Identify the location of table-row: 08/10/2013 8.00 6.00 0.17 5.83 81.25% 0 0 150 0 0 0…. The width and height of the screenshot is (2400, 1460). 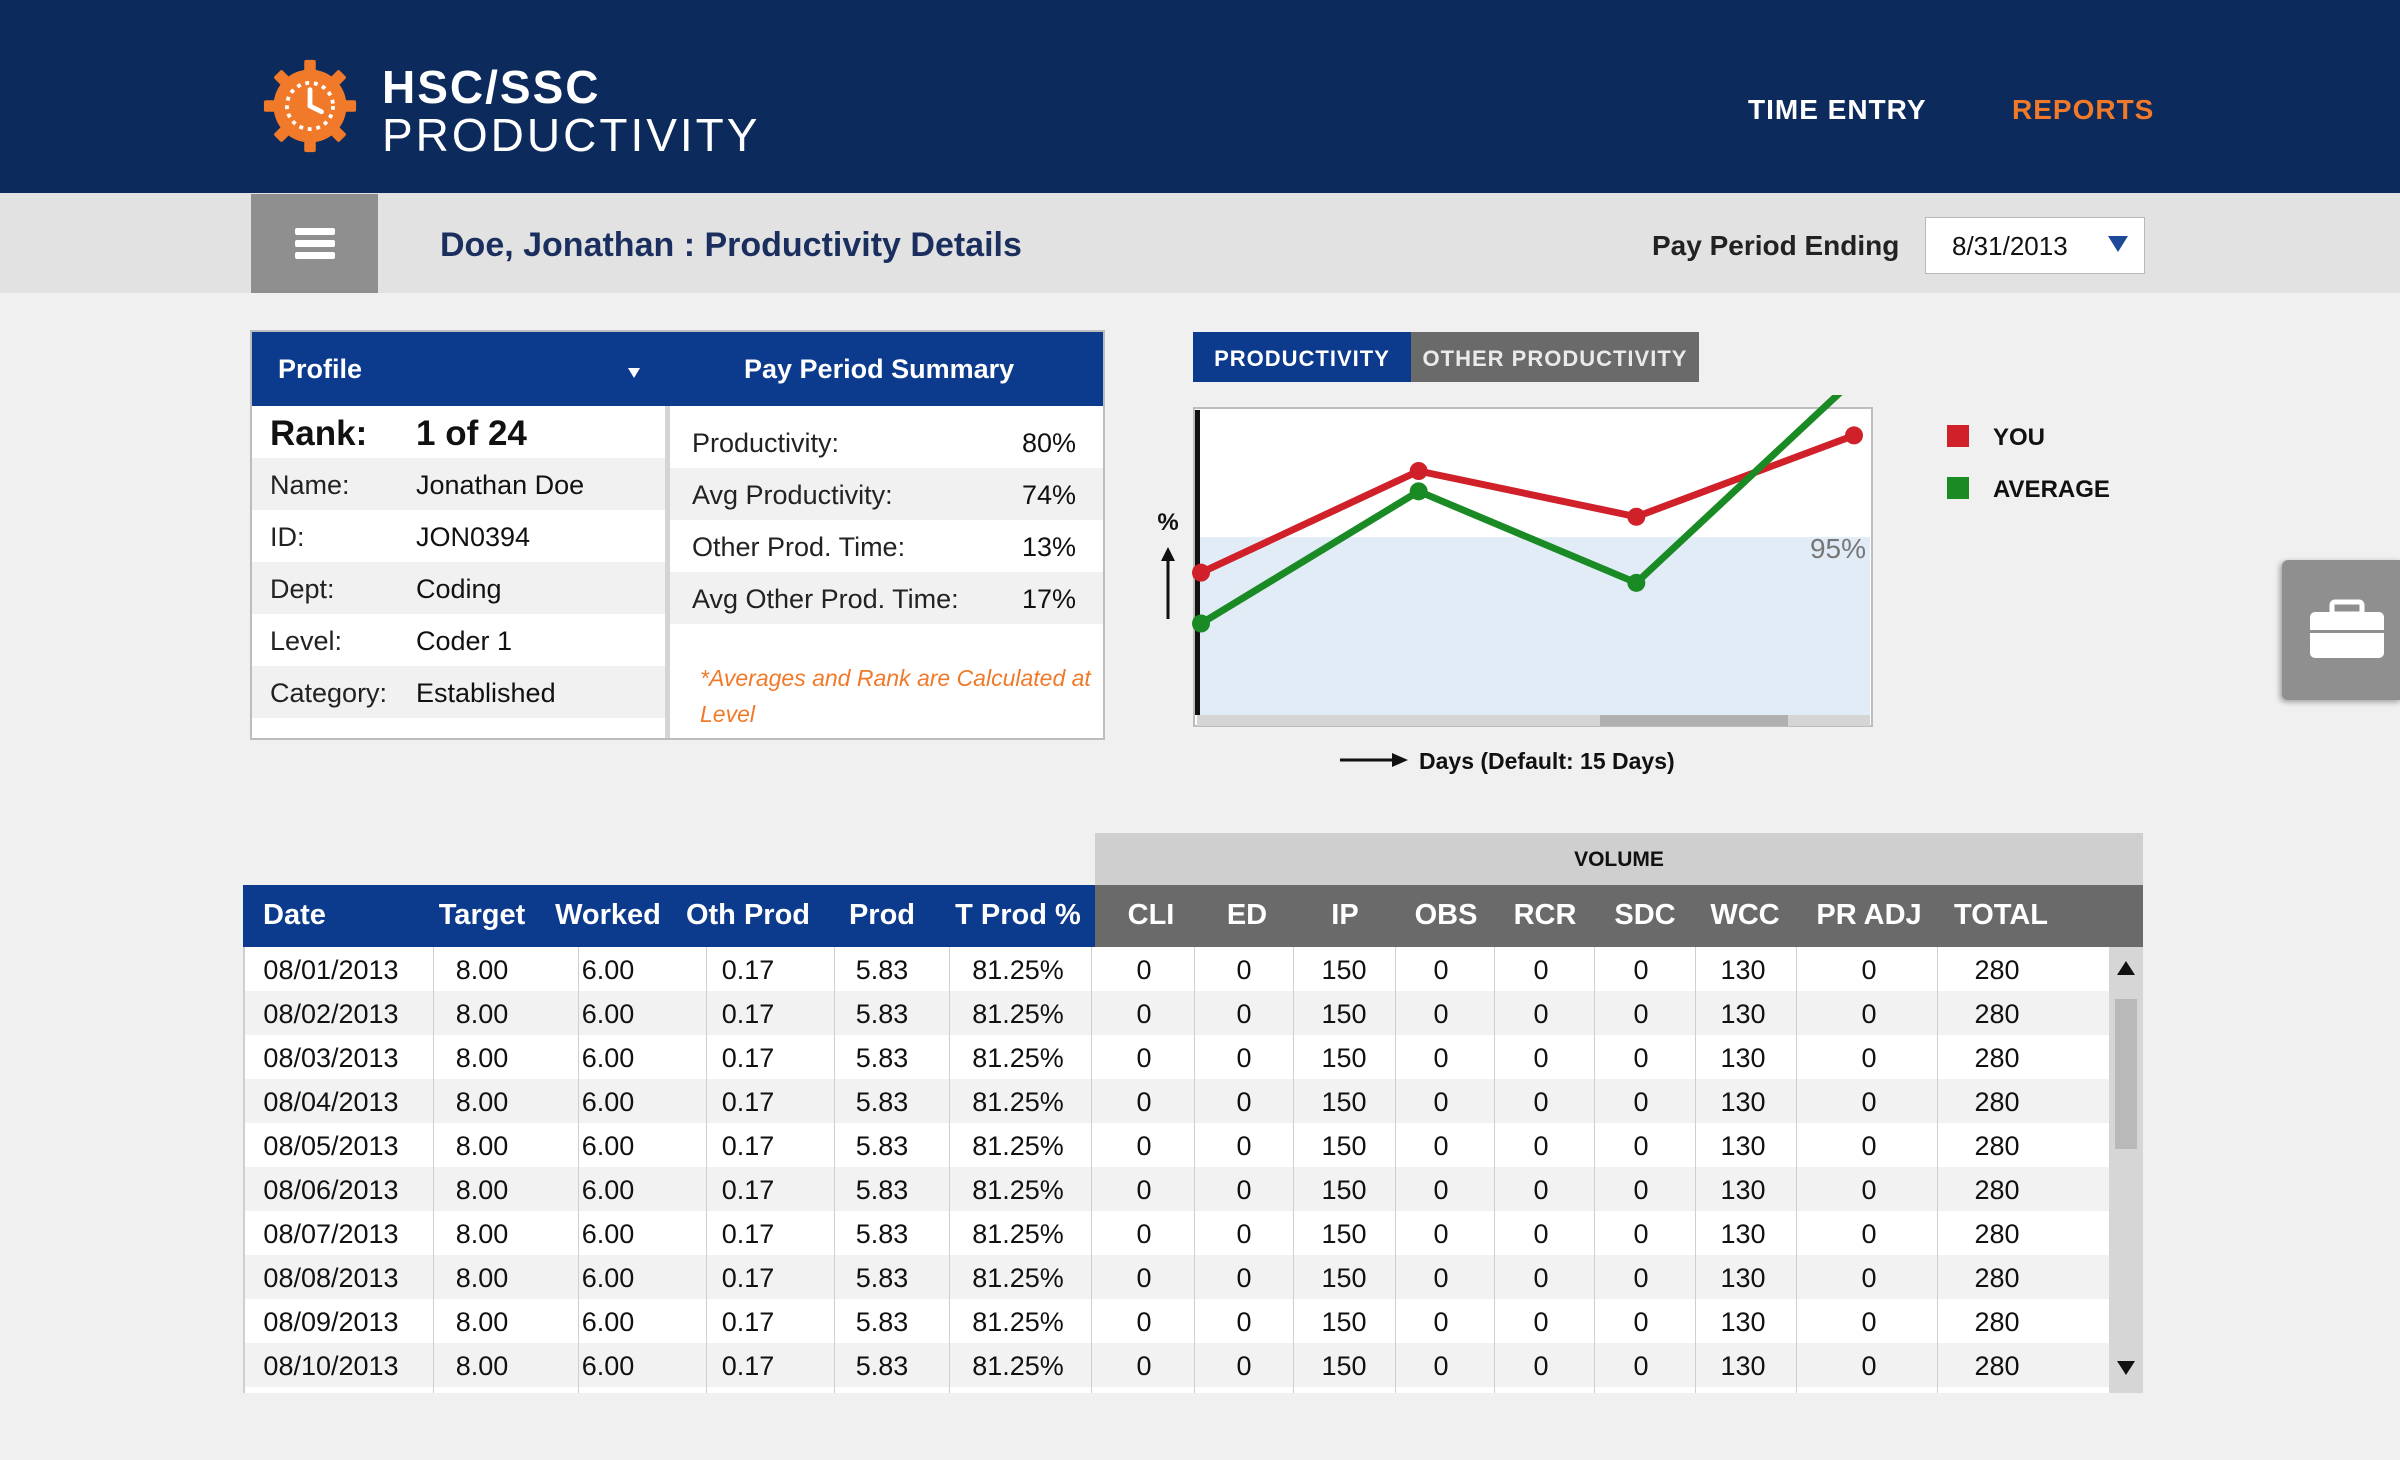
(1177, 1365).